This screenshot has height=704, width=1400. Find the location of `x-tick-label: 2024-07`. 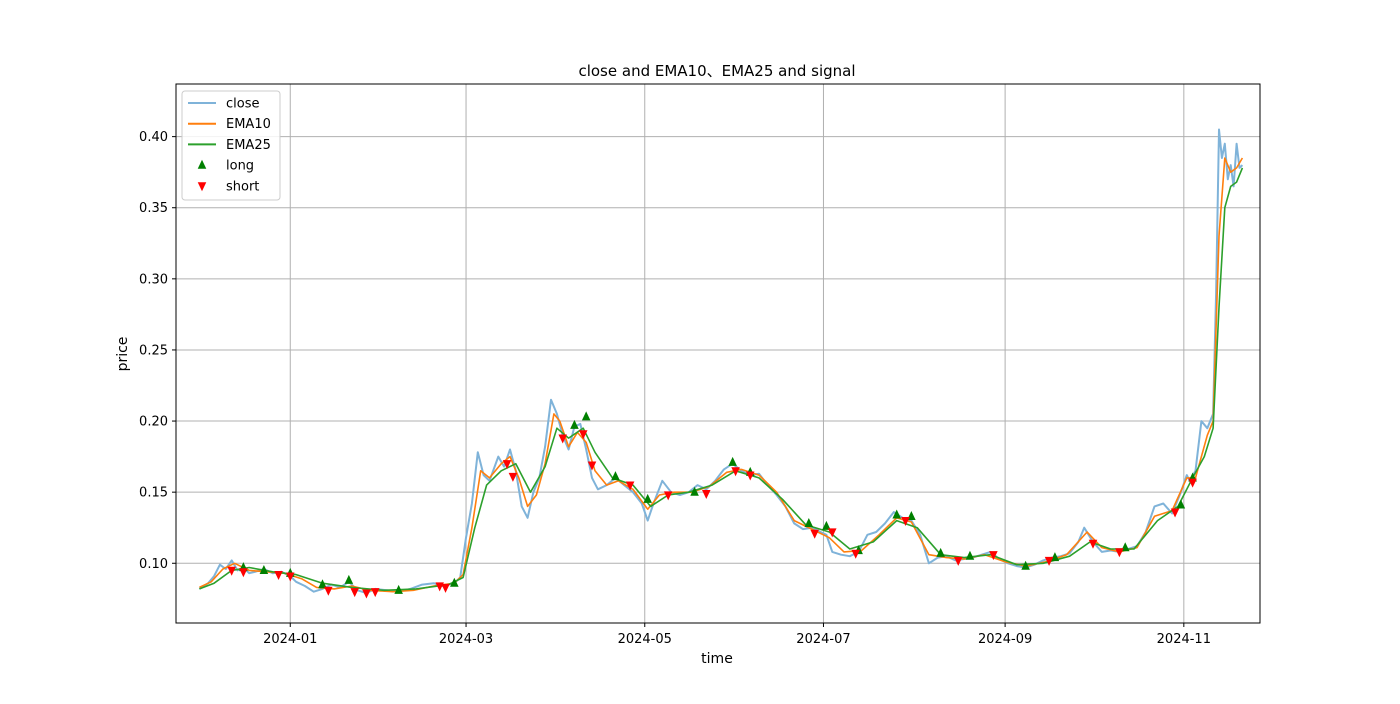

x-tick-label: 2024-07 is located at coordinates (823, 639).